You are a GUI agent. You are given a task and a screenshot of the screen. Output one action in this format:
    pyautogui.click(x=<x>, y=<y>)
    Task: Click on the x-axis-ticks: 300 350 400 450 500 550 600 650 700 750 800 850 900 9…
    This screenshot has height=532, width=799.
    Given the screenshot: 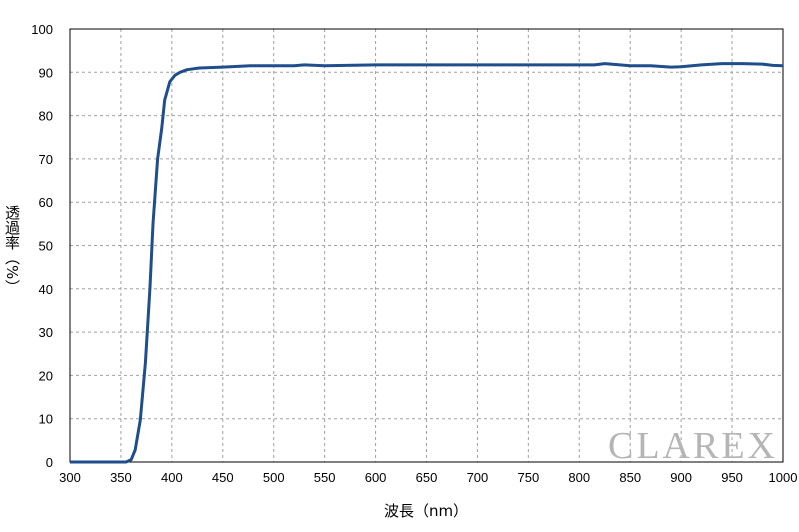 What is the action you would take?
    pyautogui.click(x=428, y=477)
    